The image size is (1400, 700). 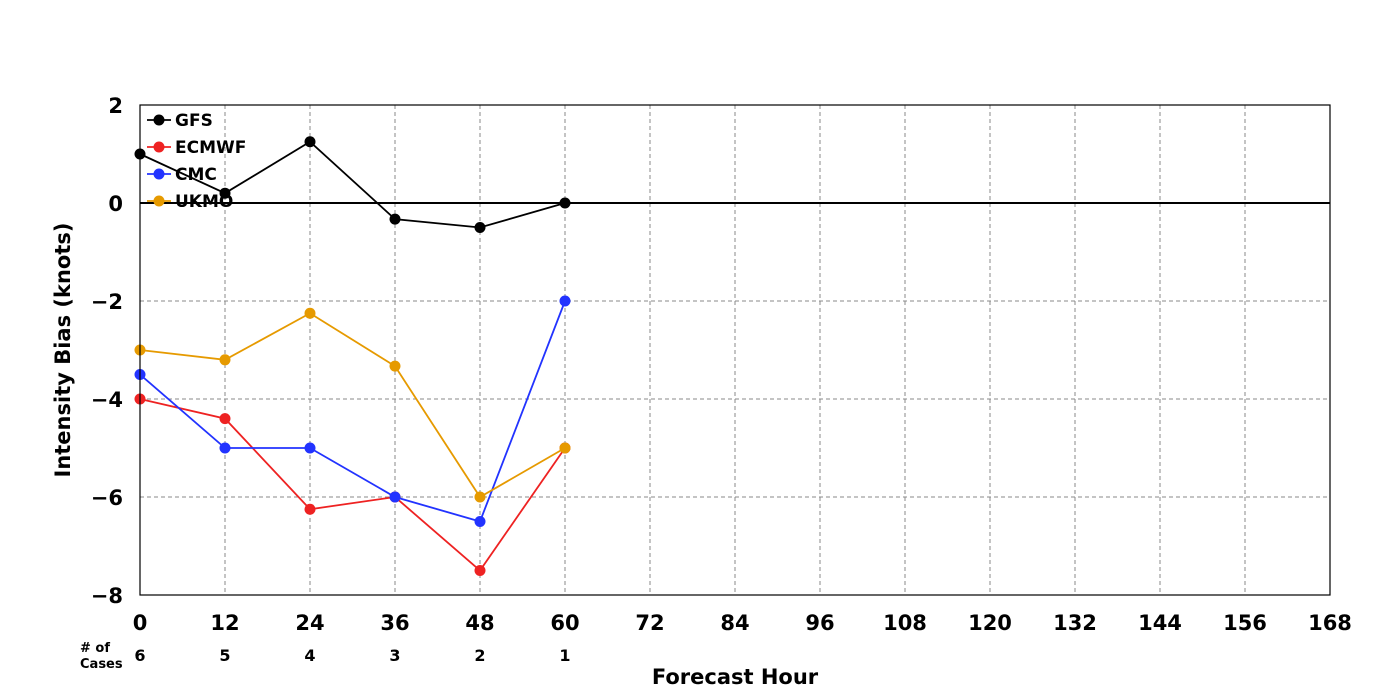 I want to click on y-tick-label: −2, so click(x=107, y=302).